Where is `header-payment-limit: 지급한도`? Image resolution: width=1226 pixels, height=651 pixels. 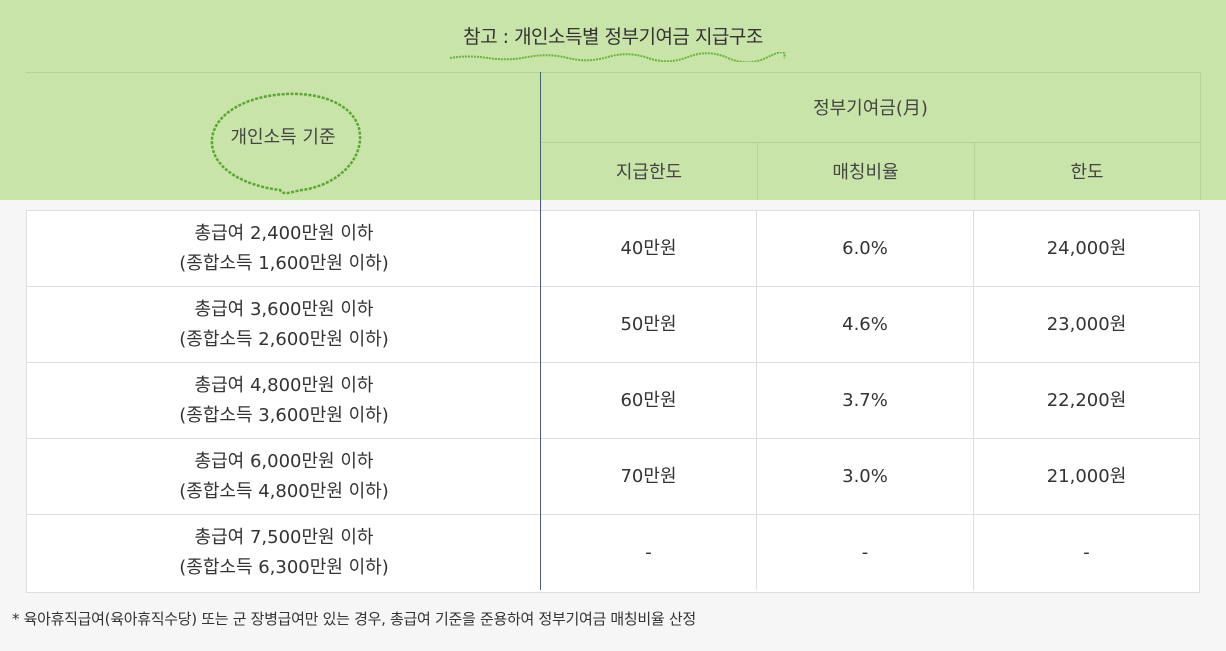
header-payment-limit: 지급한도 is located at coordinates (649, 171).